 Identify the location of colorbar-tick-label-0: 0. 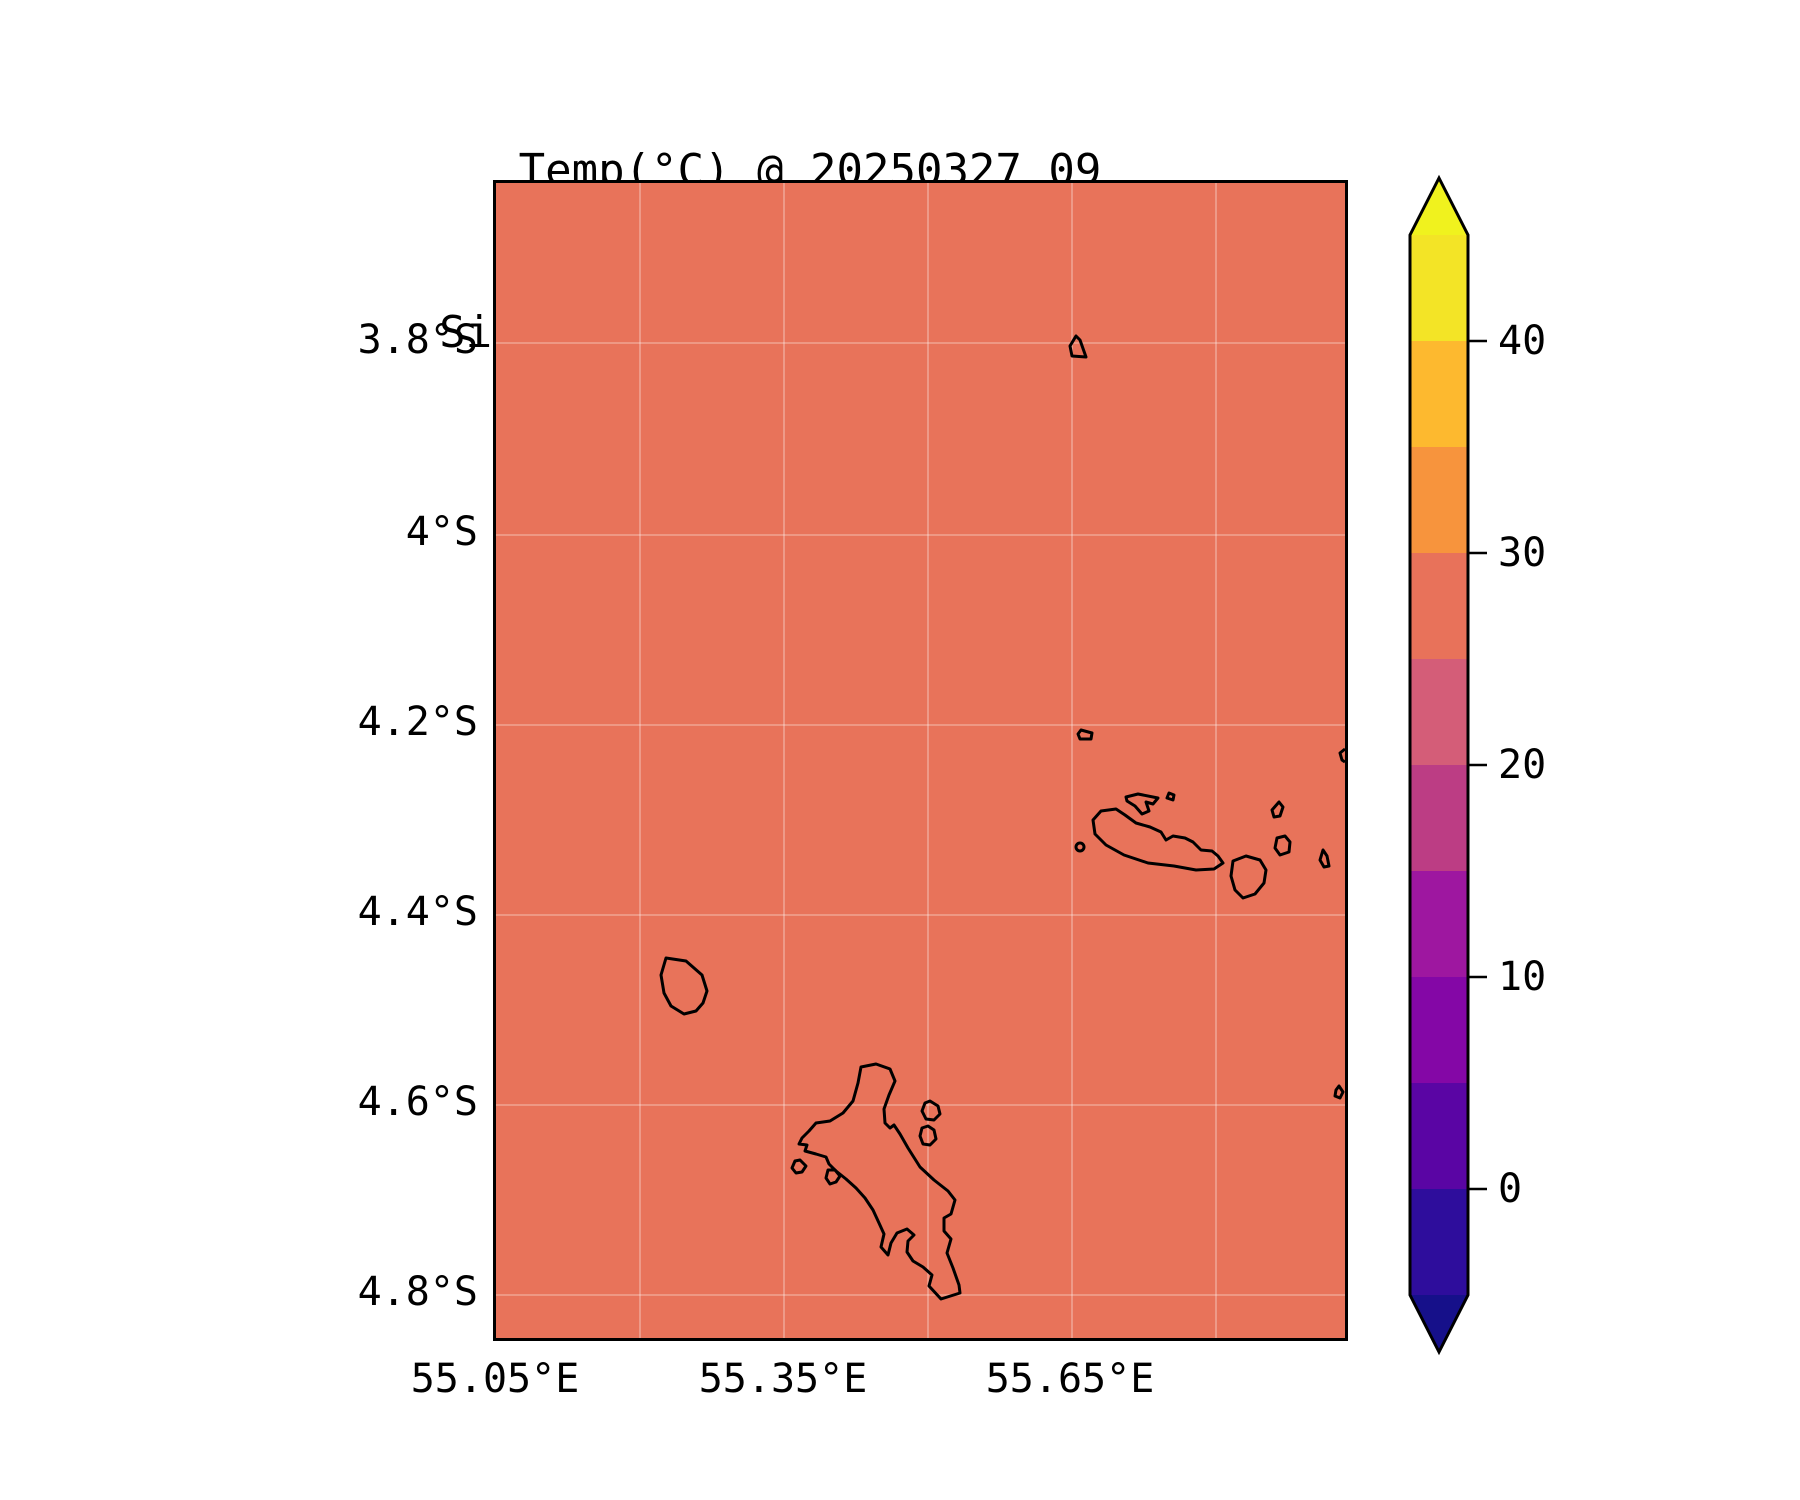
(1510, 1189).